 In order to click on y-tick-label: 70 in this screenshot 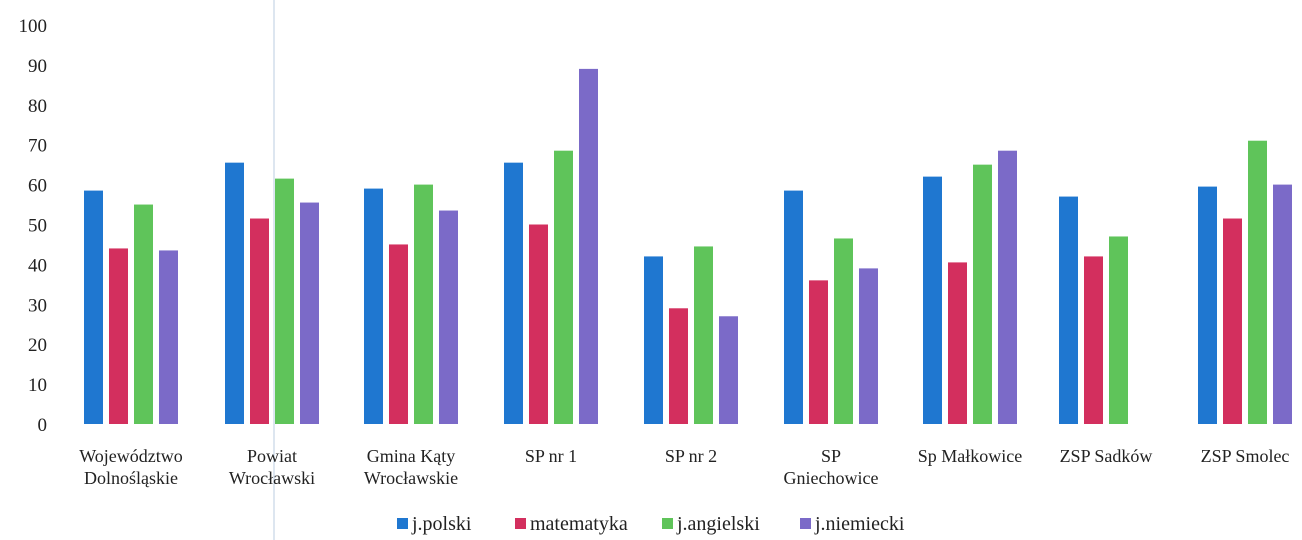, I will do `click(37, 146)`.